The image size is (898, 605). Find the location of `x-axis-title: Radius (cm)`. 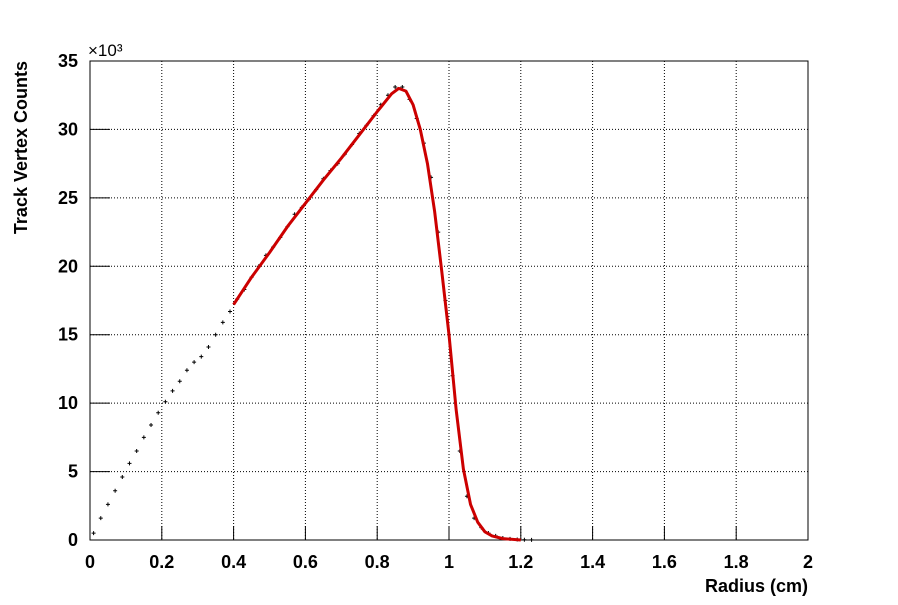

x-axis-title: Radius (cm) is located at coordinates (756, 586).